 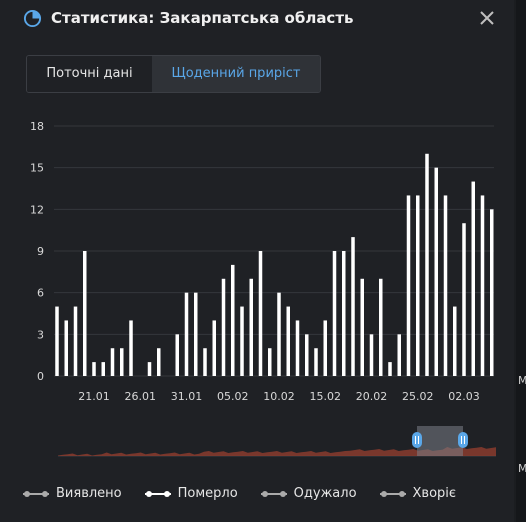 I want to click on dialog-header: Статистика: Закарпатська область, so click(x=257, y=19).